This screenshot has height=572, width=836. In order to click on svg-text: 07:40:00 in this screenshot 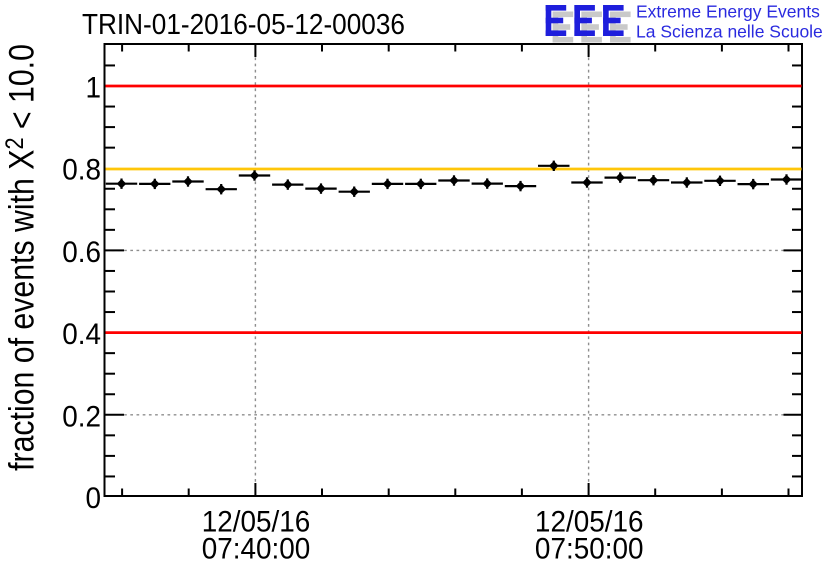, I will do `click(256, 549)`.